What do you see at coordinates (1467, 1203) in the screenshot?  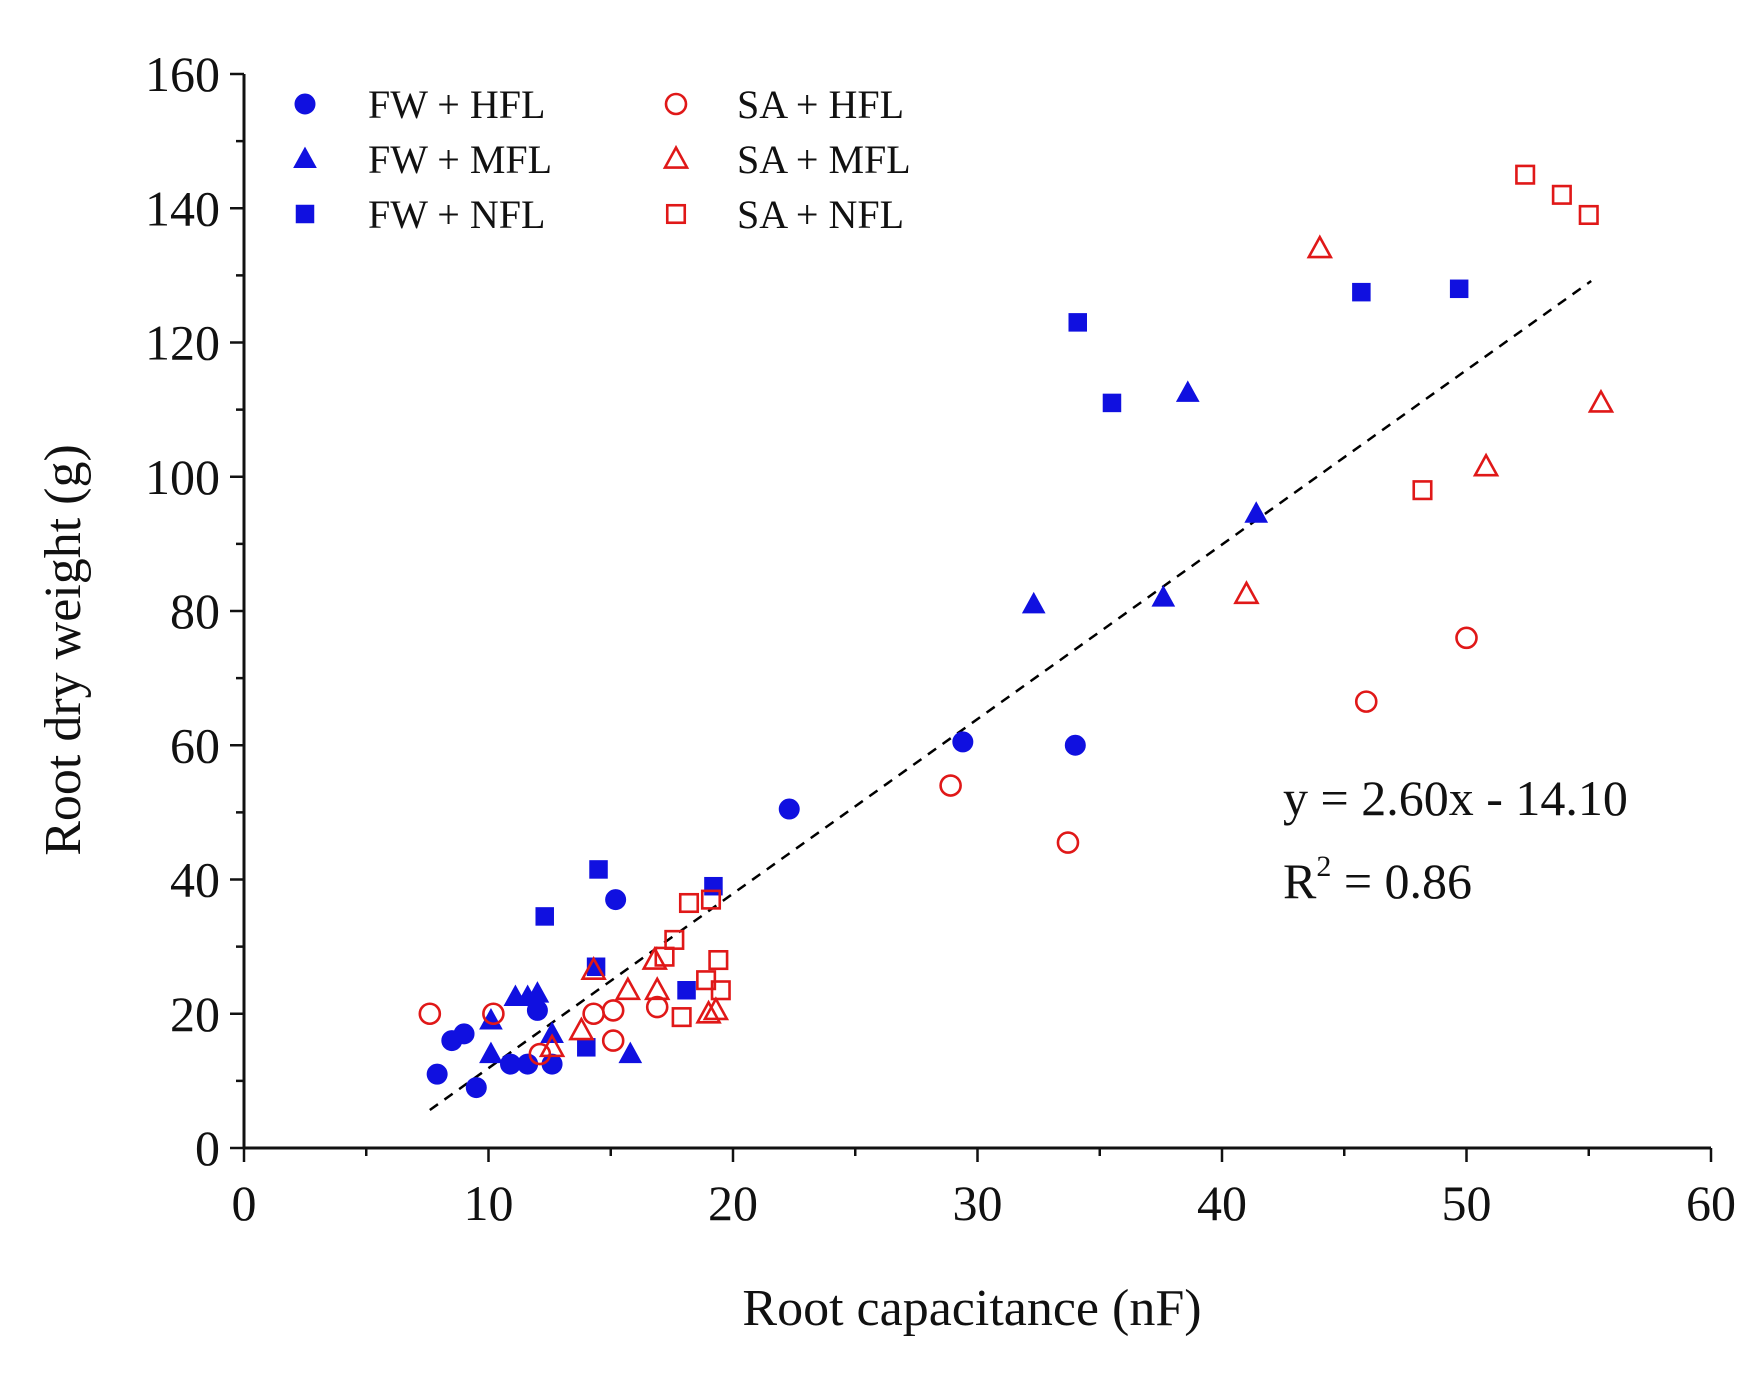 I see `x-tick-label: 50` at bounding box center [1467, 1203].